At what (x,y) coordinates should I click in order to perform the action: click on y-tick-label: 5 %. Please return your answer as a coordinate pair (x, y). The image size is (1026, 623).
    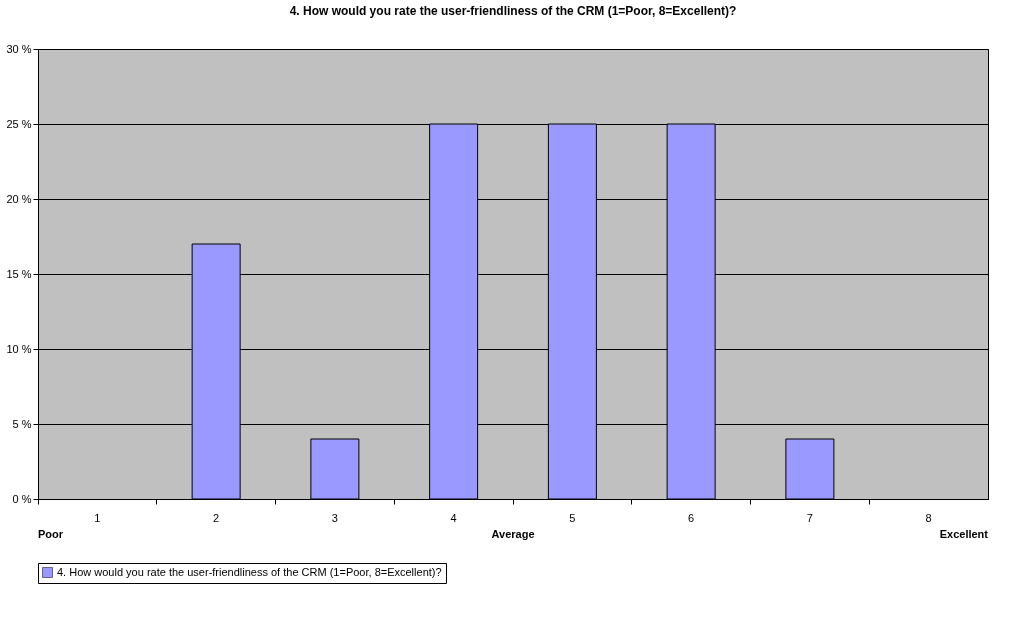
    Looking at the image, I should click on (22, 423).